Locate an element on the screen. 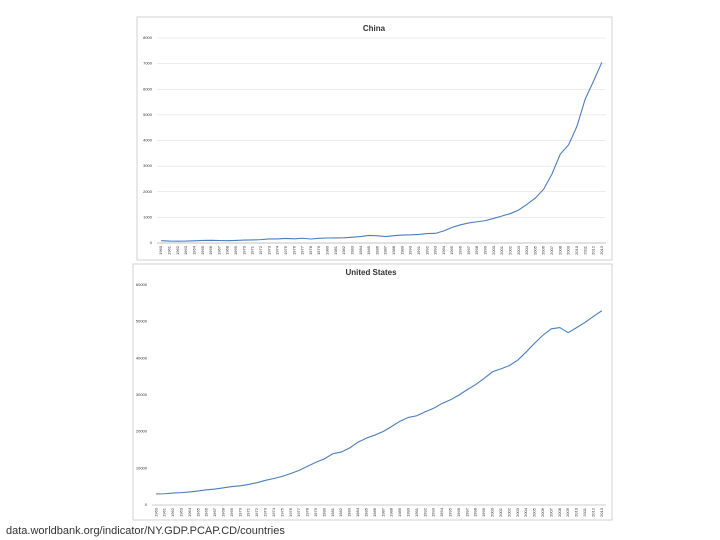 The width and height of the screenshot is (720, 540). y-tick-label: 10000 is located at coordinates (142, 467).